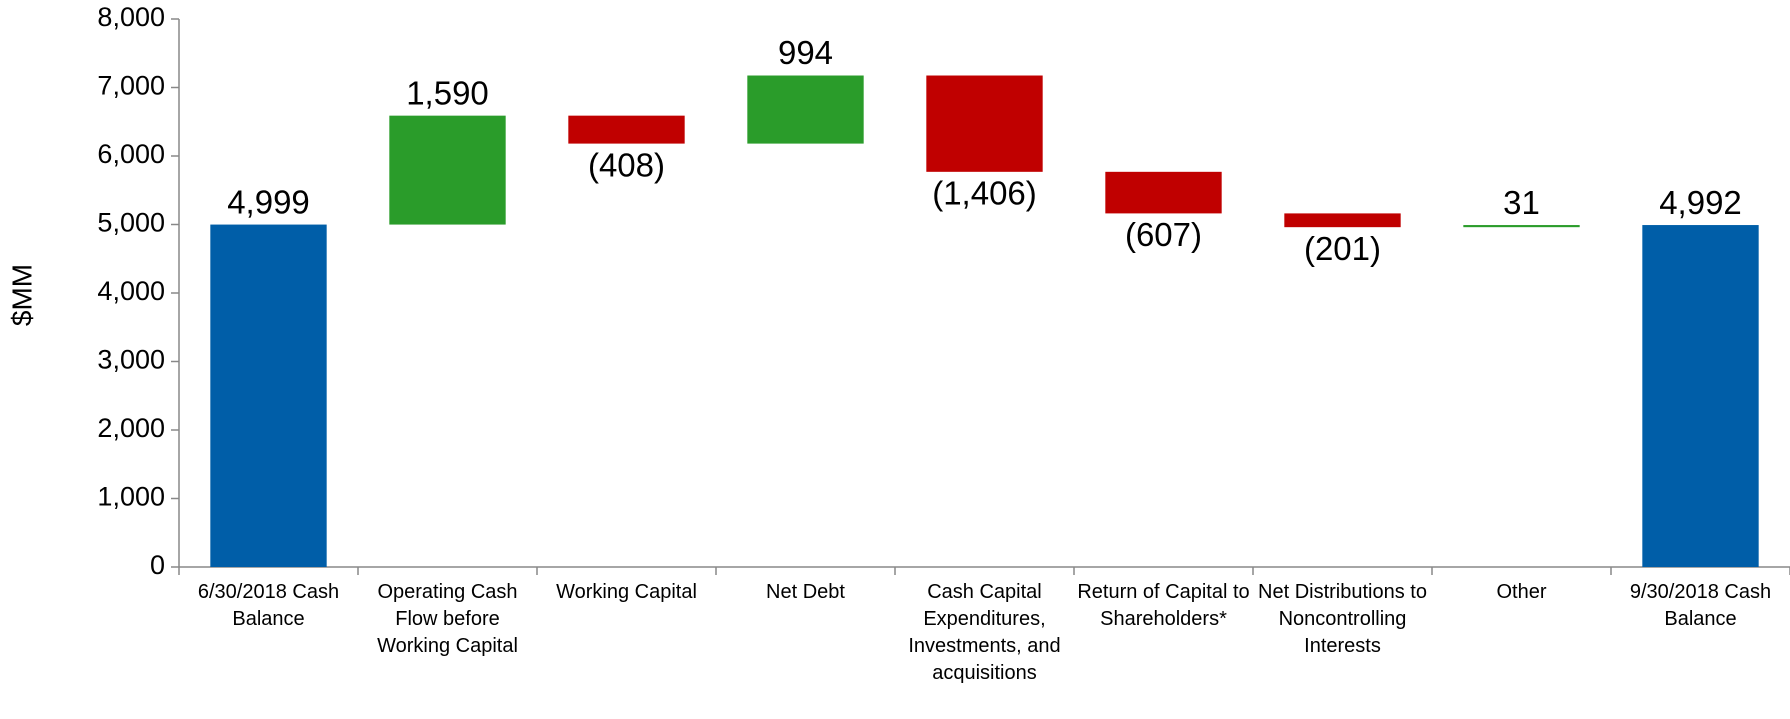 The width and height of the screenshot is (1790, 719). Describe the element at coordinates (131, 154) in the screenshot. I see `y-tick-label: 6,000` at that location.